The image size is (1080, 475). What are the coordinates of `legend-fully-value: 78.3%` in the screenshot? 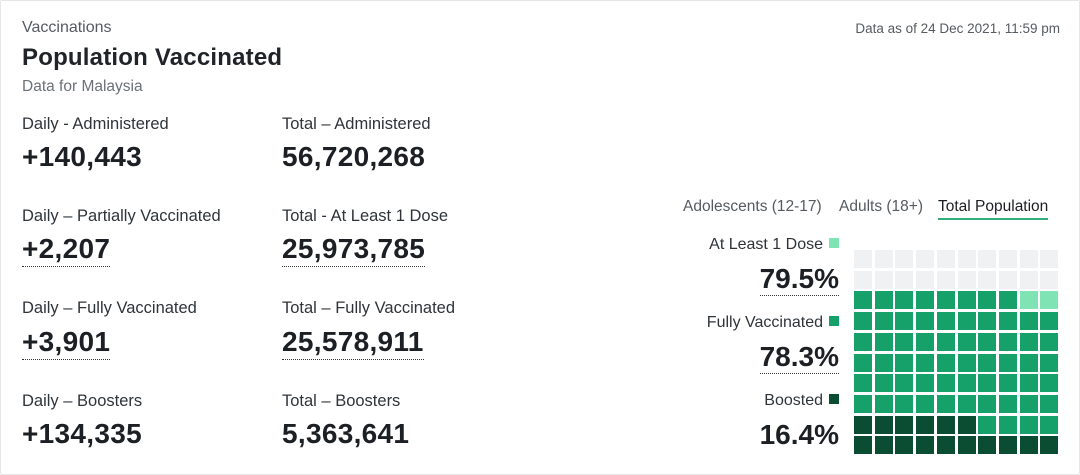 It's located at (799, 357).